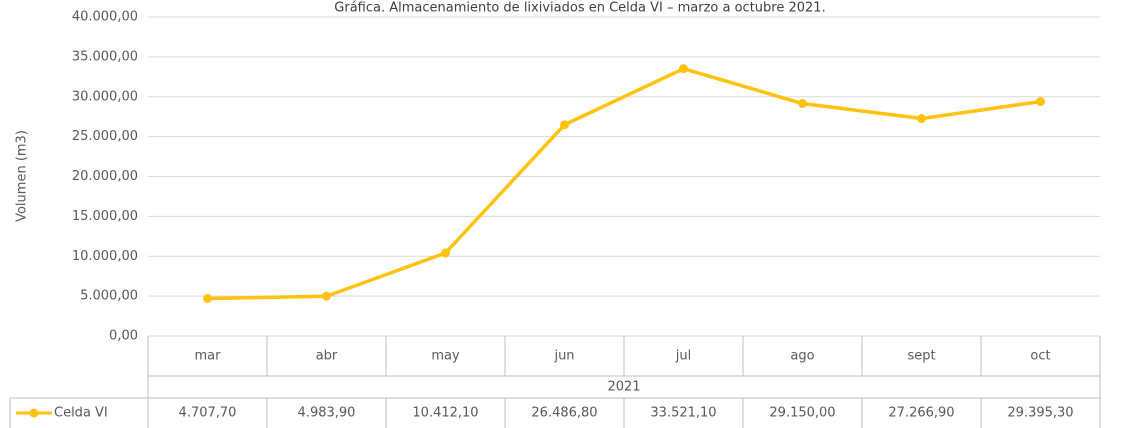 This screenshot has height=428, width=1123. What do you see at coordinates (109, 296) in the screenshot?
I see `y-tick-label: 5.000,00` at bounding box center [109, 296].